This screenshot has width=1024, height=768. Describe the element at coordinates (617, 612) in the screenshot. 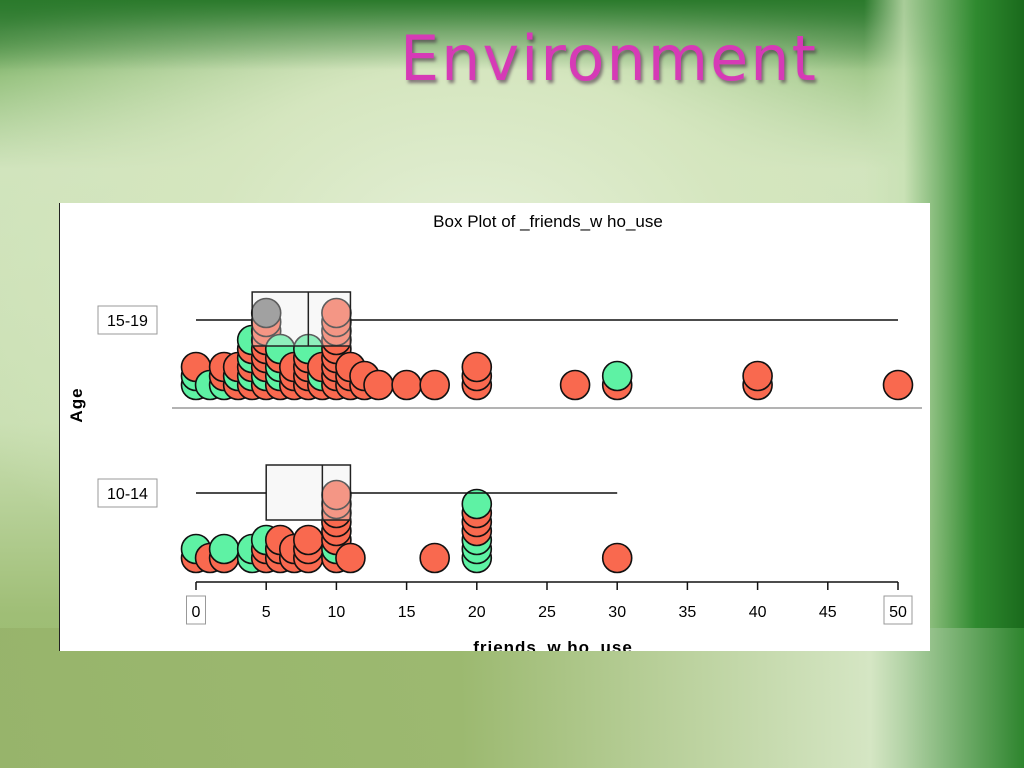

I see `x-tick-label: 30` at that location.